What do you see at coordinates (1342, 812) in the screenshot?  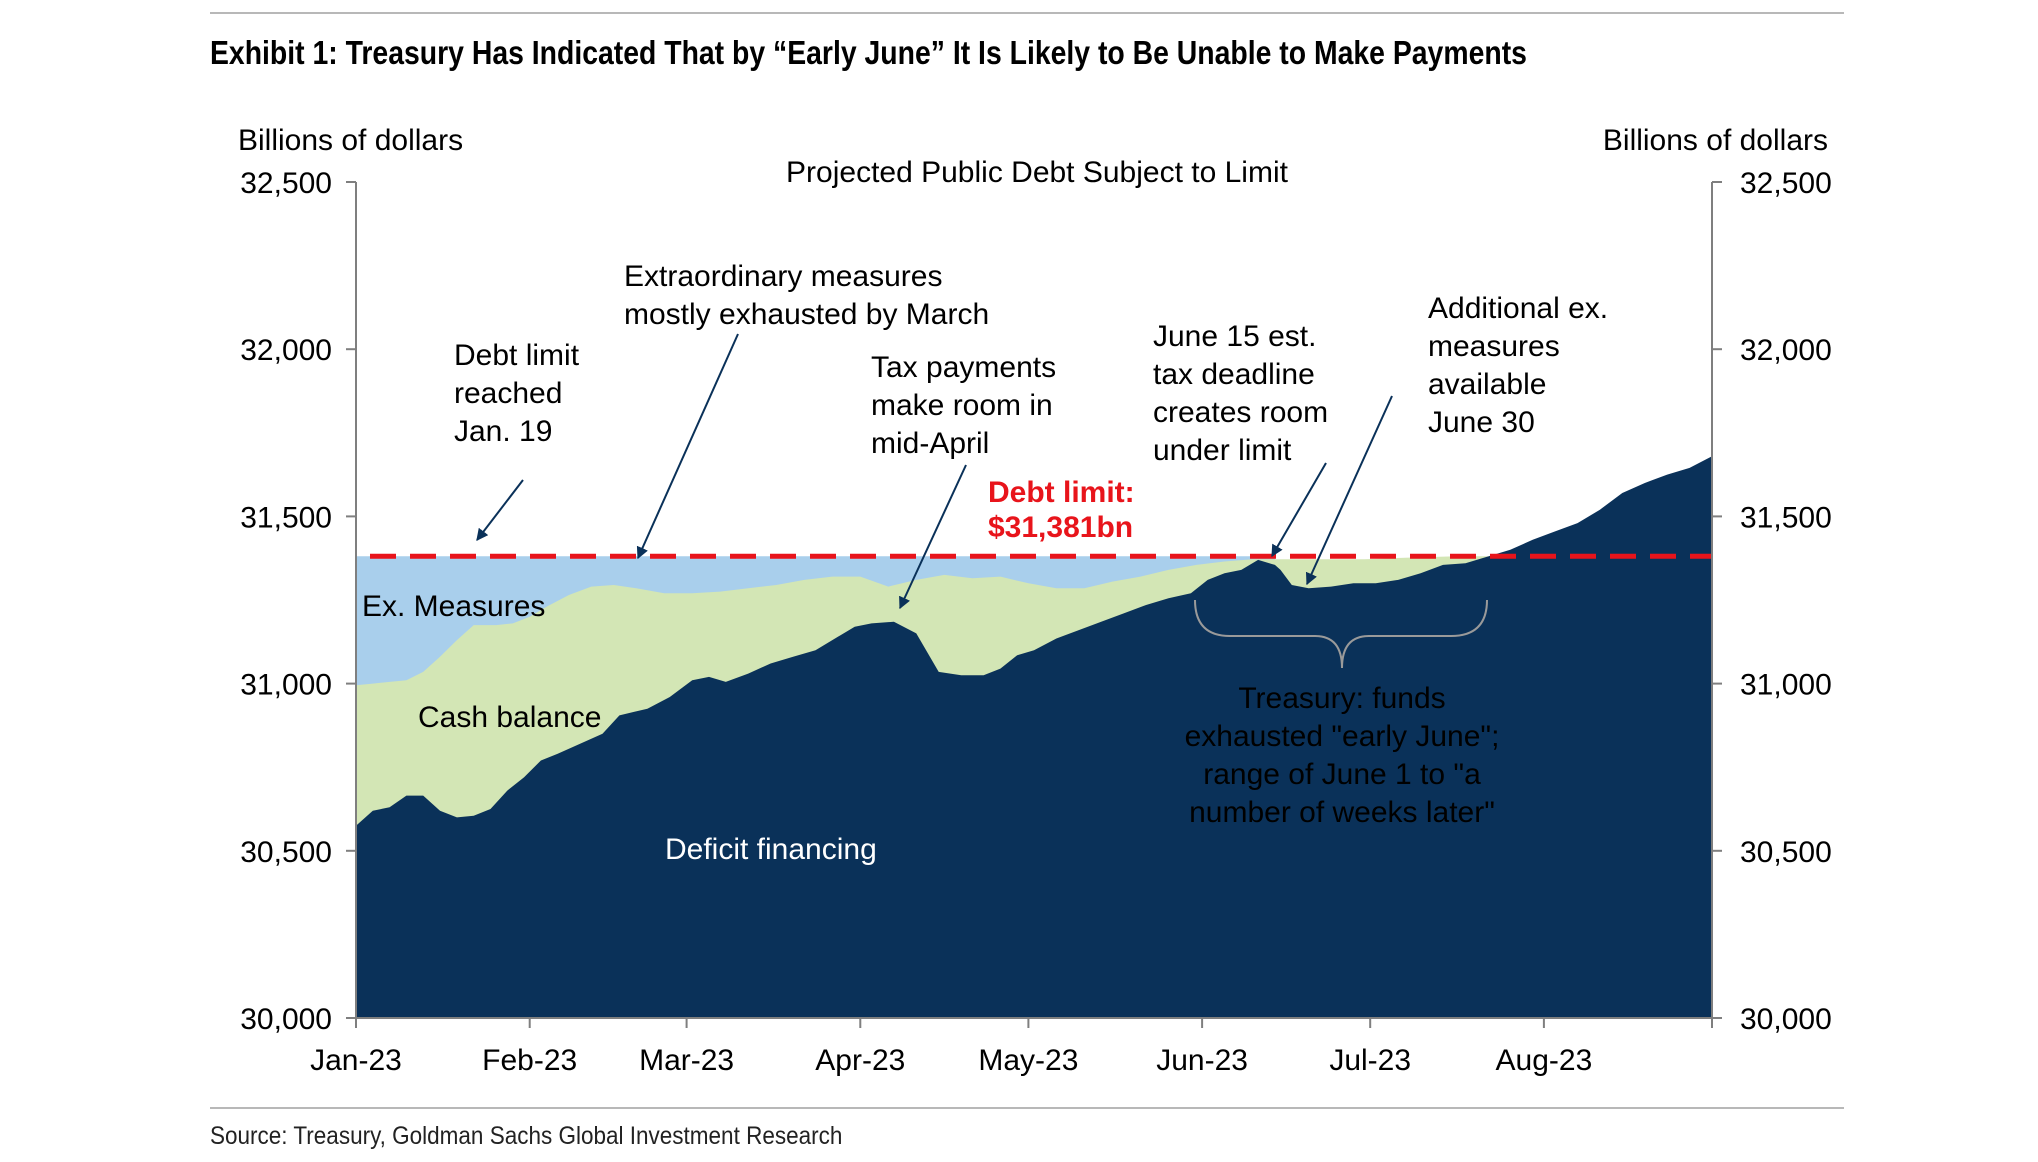 I see `annotation-line: number of weeks later"` at bounding box center [1342, 812].